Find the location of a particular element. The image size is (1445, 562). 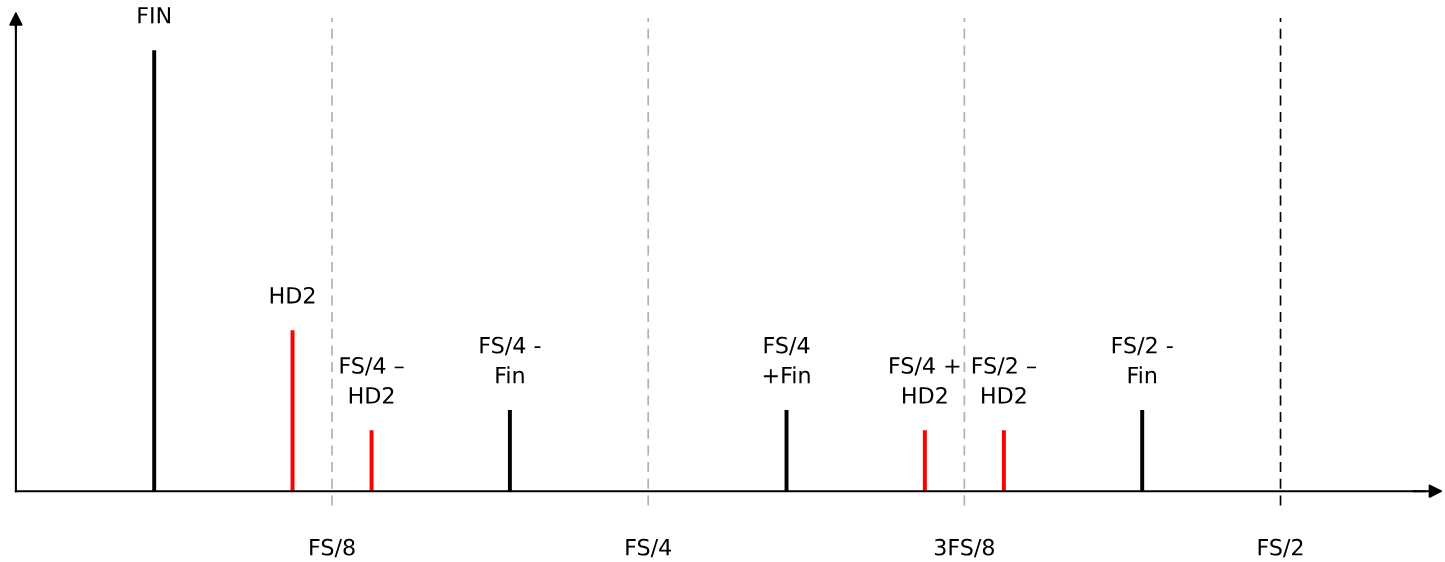

series-label: FS/4 – HD2 is located at coordinates (372, 380).